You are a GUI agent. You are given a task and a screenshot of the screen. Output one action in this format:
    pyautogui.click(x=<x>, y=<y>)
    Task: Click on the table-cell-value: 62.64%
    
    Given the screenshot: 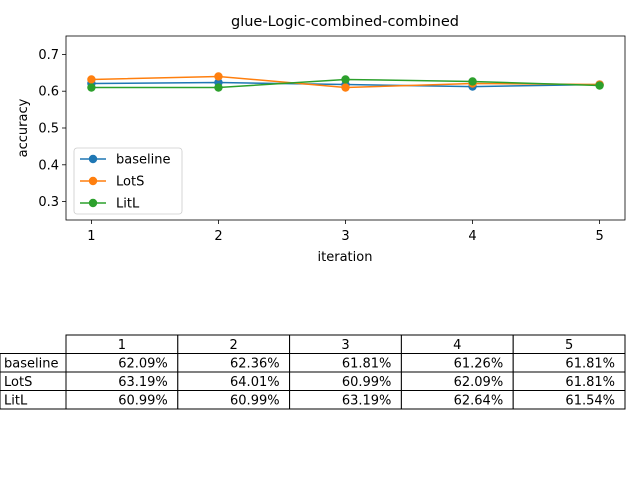 What is the action you would take?
    pyautogui.click(x=479, y=401)
    